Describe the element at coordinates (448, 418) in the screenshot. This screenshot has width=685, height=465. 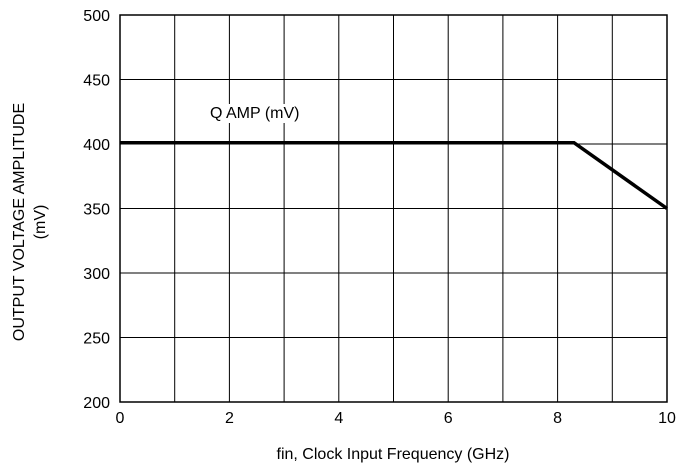
I see `x-tick-label: 6` at that location.